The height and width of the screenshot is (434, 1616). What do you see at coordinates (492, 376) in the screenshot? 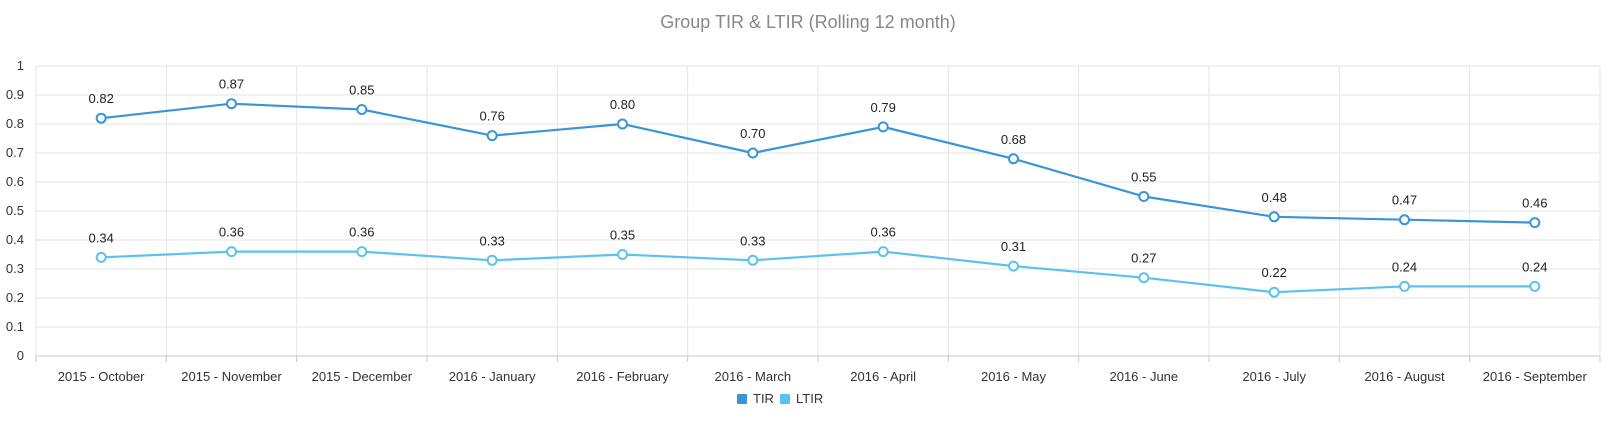
I see `x-tick-label: 2016 - January` at bounding box center [492, 376].